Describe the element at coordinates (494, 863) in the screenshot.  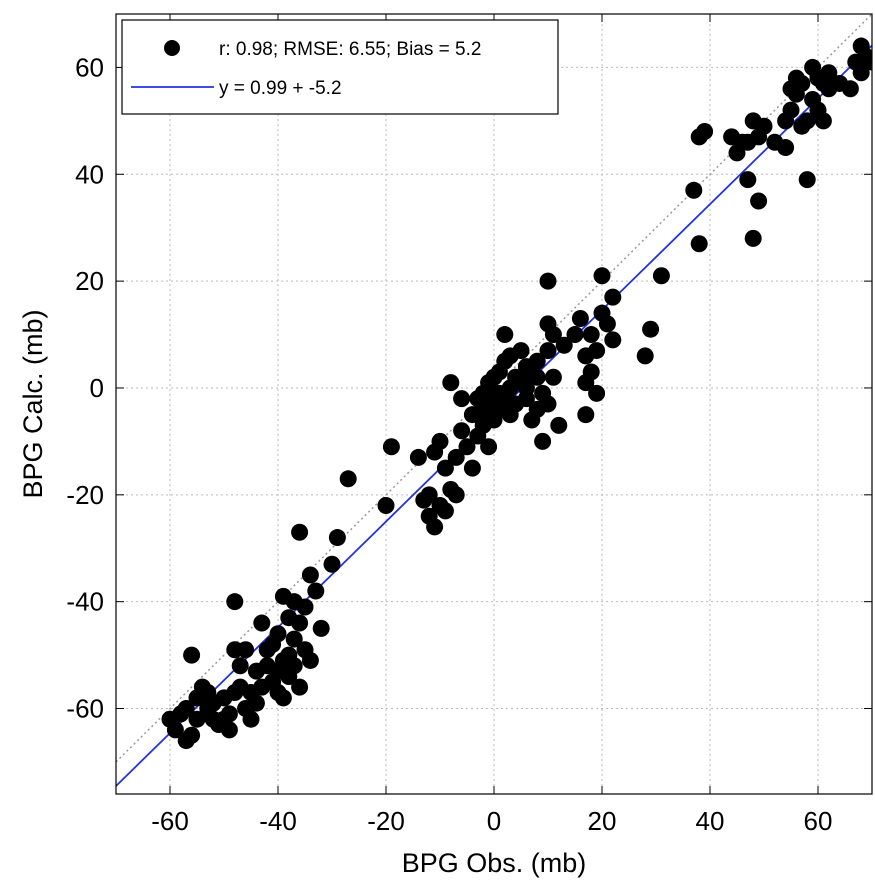
I see `x-axis-label: BPG Obs. (mb)` at that location.